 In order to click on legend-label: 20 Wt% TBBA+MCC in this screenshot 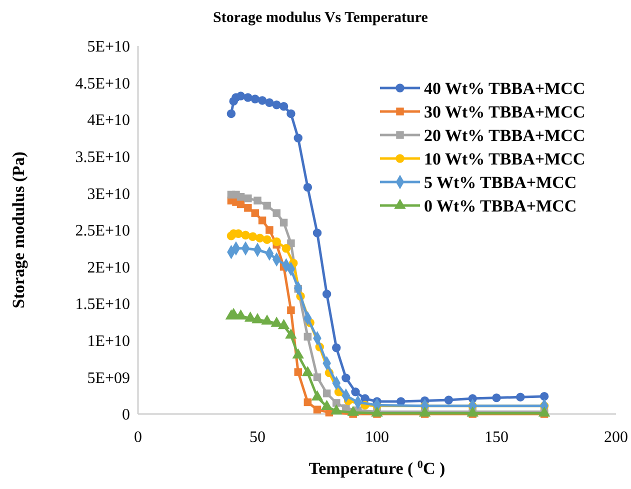, I will do `click(505, 135)`.